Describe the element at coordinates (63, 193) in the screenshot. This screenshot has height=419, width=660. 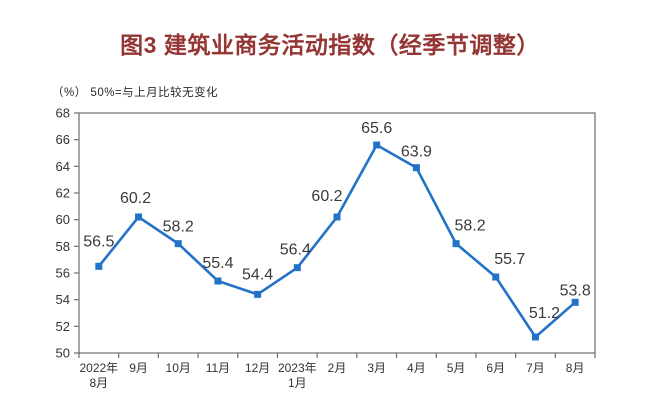
I see `y-axis-tick-label: 62` at that location.